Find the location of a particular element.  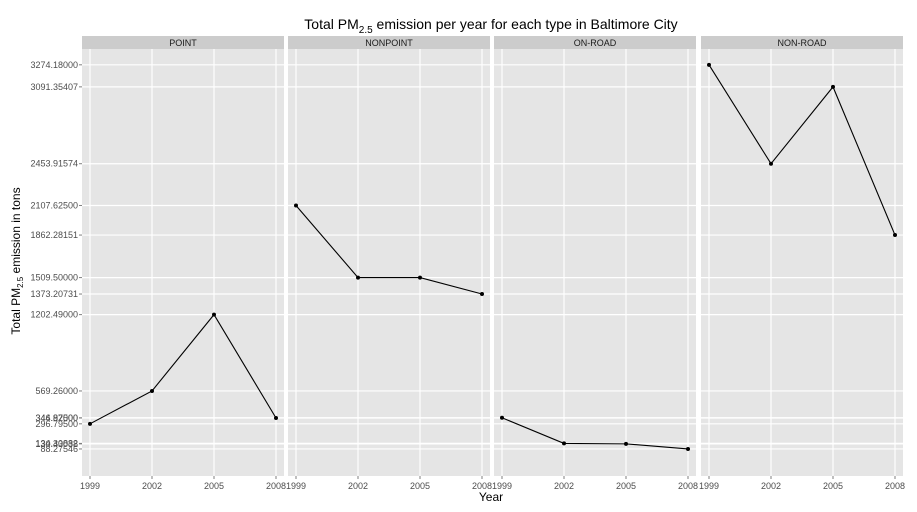

y-tick-label: 130.43038 is located at coordinates (56, 444).